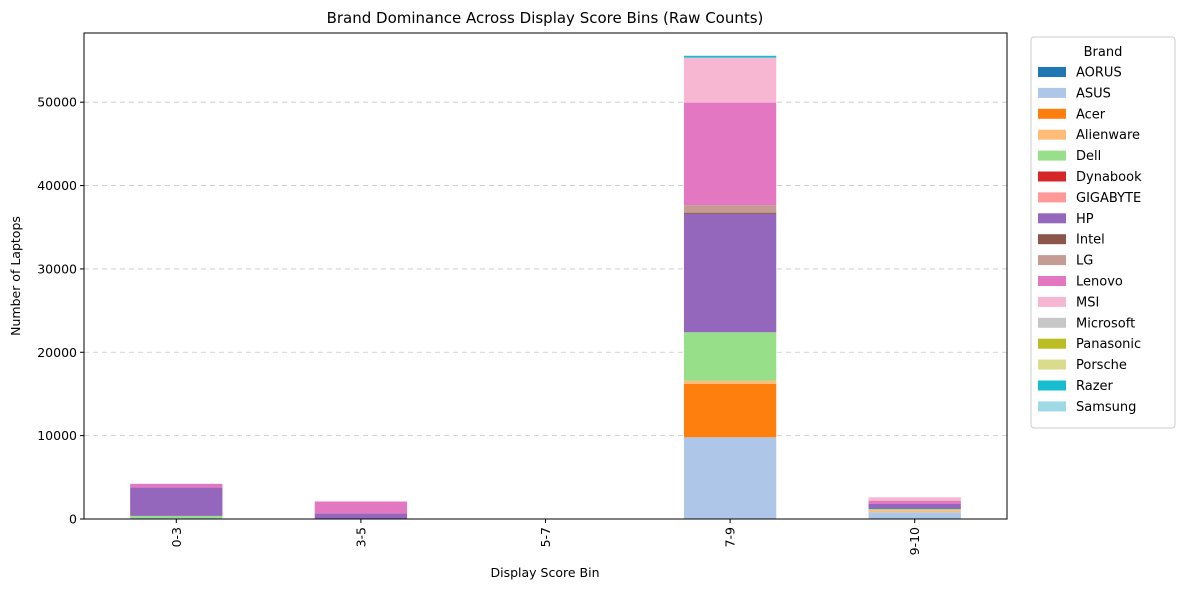 The height and width of the screenshot is (590, 1189). What do you see at coordinates (57, 102) in the screenshot?
I see `y-tick-label: 50000` at bounding box center [57, 102].